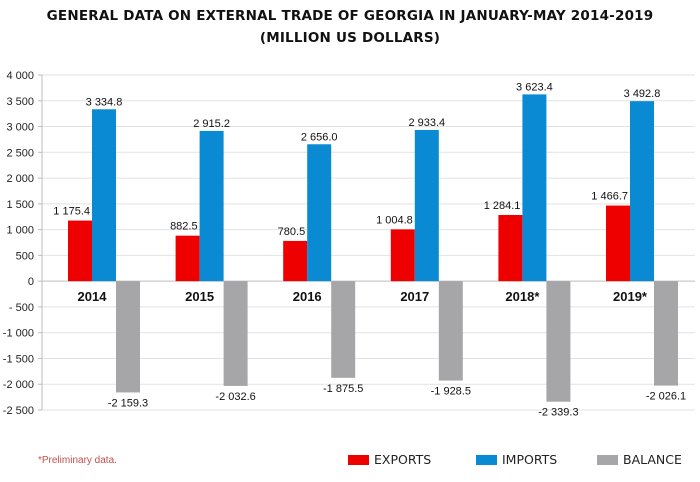  What do you see at coordinates (307, 296) in the screenshot?
I see `x-category-label: 2016` at bounding box center [307, 296].